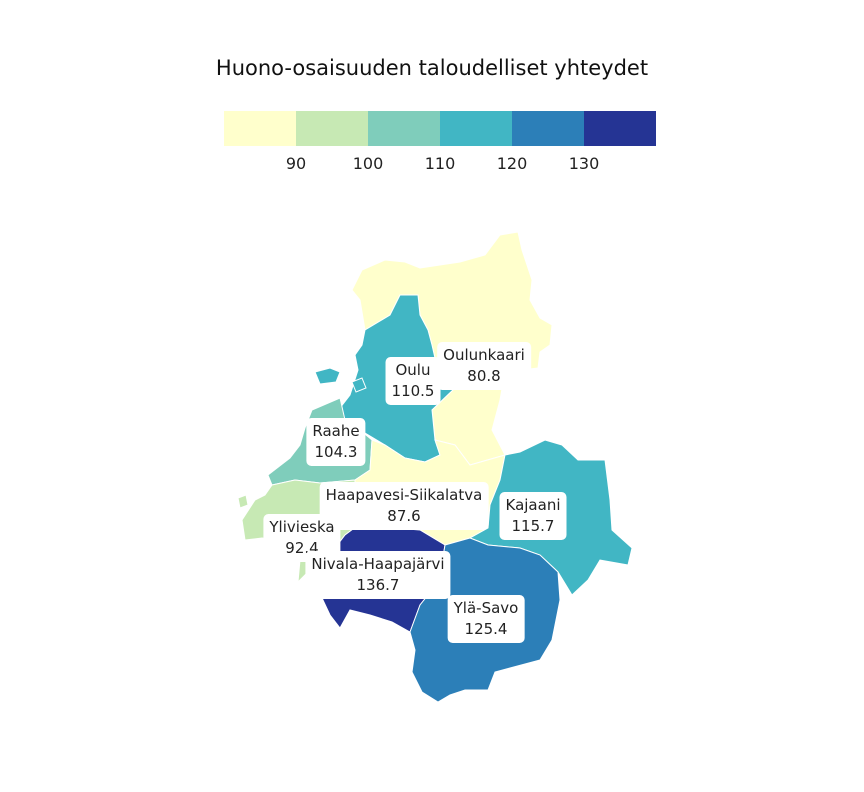  Describe the element at coordinates (302, 527) in the screenshot. I see `region-label-name: Ylivieska` at that location.